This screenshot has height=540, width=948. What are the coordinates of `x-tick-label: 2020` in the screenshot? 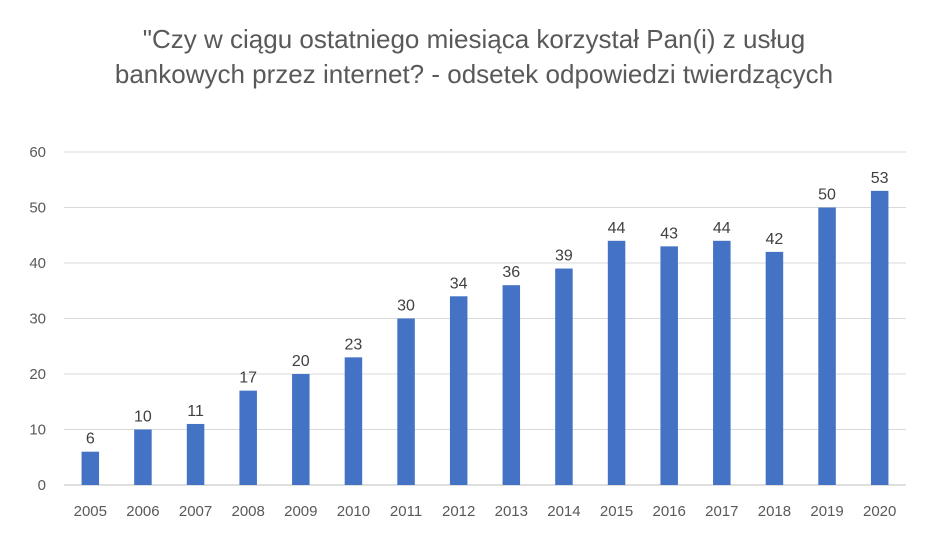 It's located at (879, 511).